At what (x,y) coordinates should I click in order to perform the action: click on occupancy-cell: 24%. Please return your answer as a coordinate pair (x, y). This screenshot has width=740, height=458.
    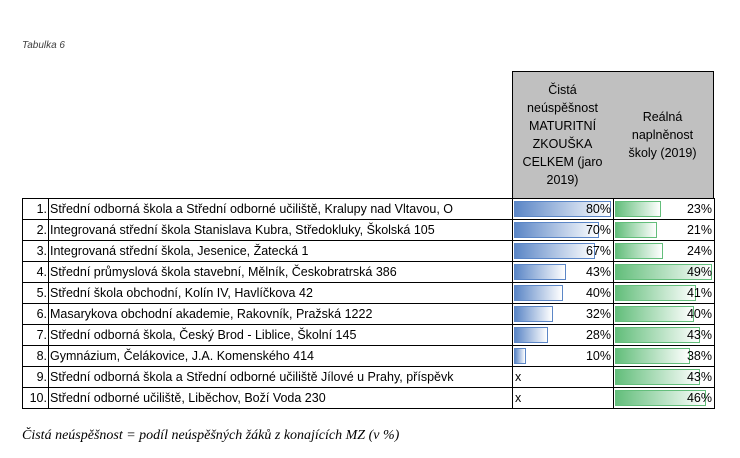
    Looking at the image, I should click on (664, 251).